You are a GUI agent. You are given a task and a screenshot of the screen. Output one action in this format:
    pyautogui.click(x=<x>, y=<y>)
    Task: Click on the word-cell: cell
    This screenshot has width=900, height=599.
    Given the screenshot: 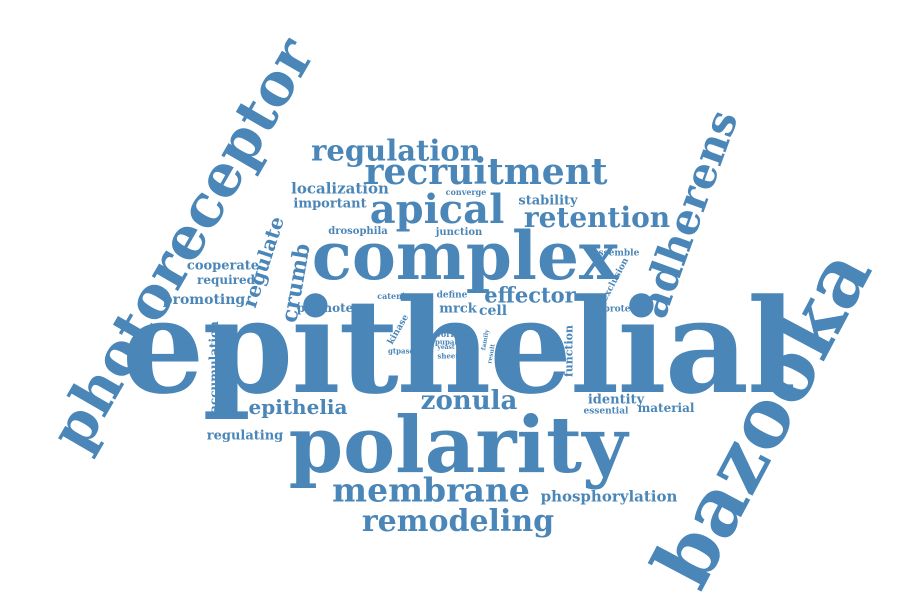 What is the action you would take?
    pyautogui.click(x=493, y=311)
    